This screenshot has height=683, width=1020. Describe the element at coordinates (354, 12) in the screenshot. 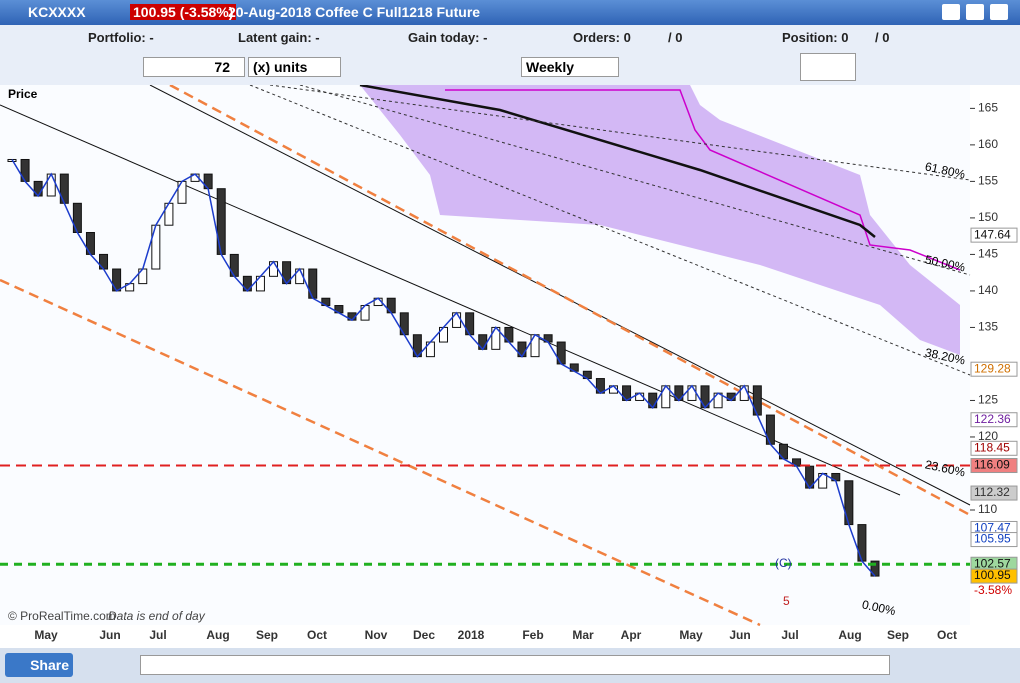

I see `description: 20-Aug-2018 Coffee C Full1218 Future` at that location.